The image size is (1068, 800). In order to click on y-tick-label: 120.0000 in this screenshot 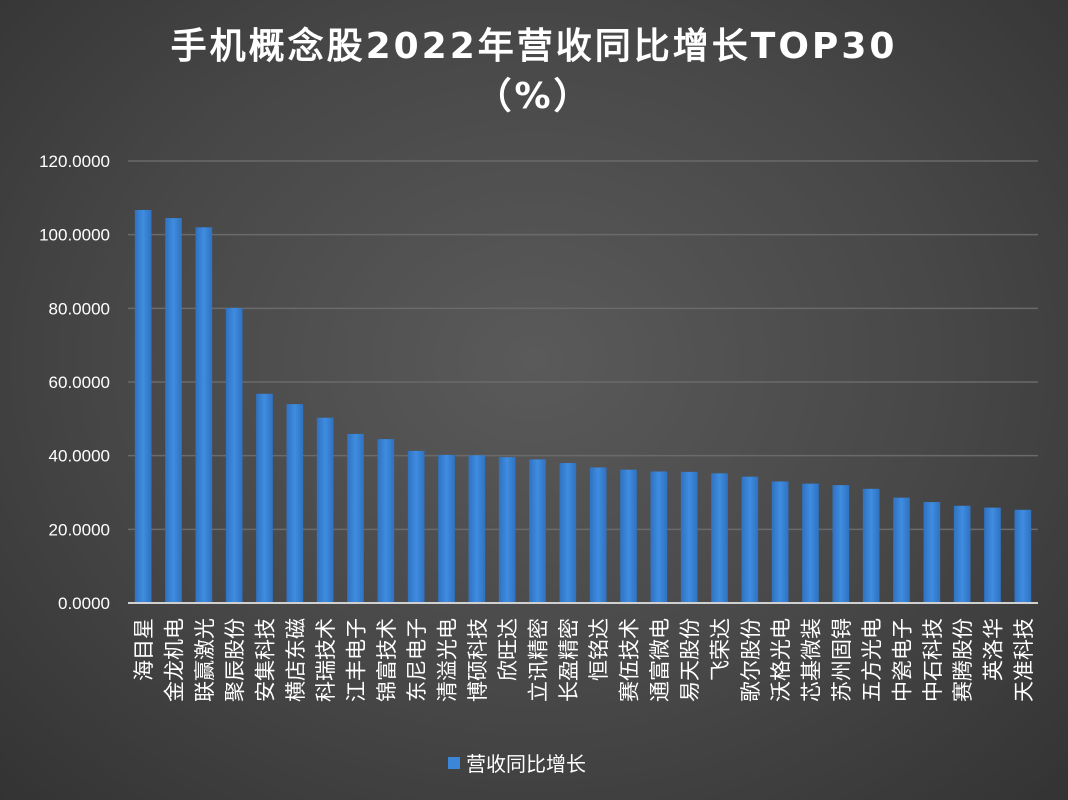, I will do `click(74, 161)`.